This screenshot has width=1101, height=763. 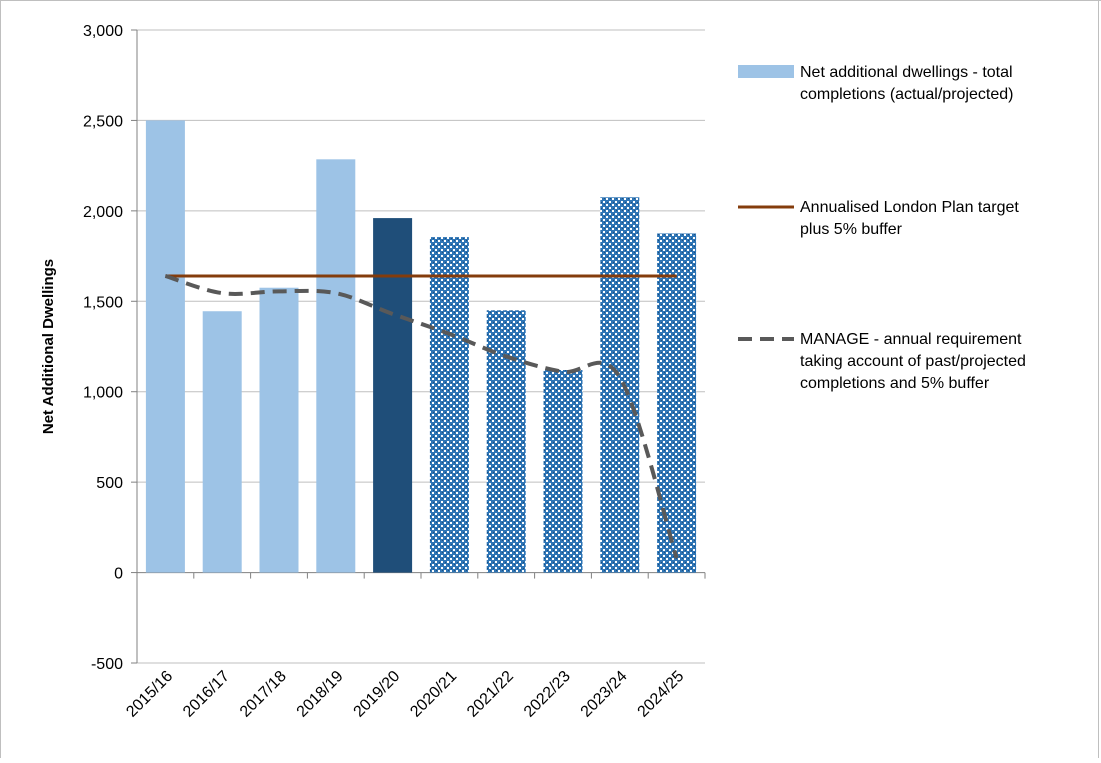 What do you see at coordinates (279, 430) in the screenshot?
I see `bar-2017/18` at bounding box center [279, 430].